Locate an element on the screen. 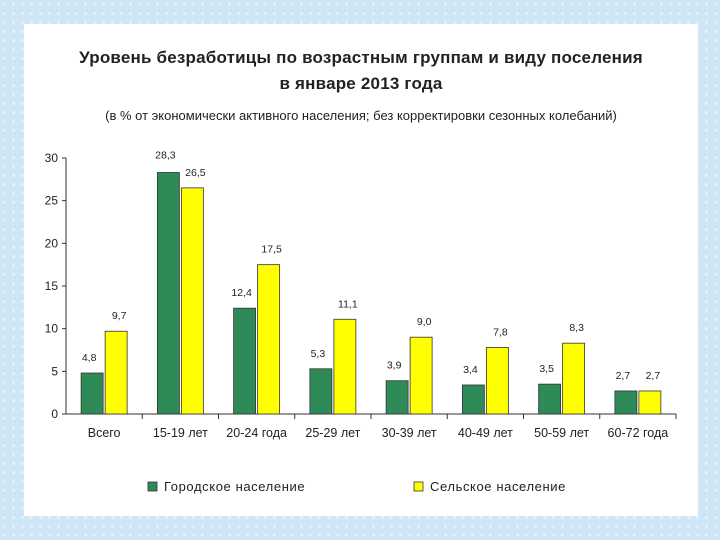 This screenshot has height=540, width=720. data-label: 3,5 is located at coordinates (546, 369).